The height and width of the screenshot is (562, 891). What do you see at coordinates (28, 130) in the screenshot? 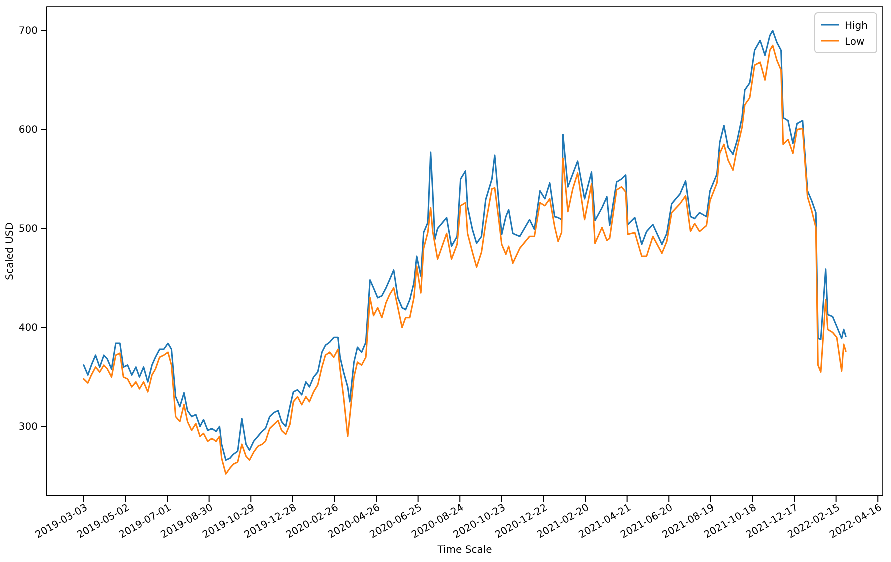
I see `y-tick-label: 600` at bounding box center [28, 130].